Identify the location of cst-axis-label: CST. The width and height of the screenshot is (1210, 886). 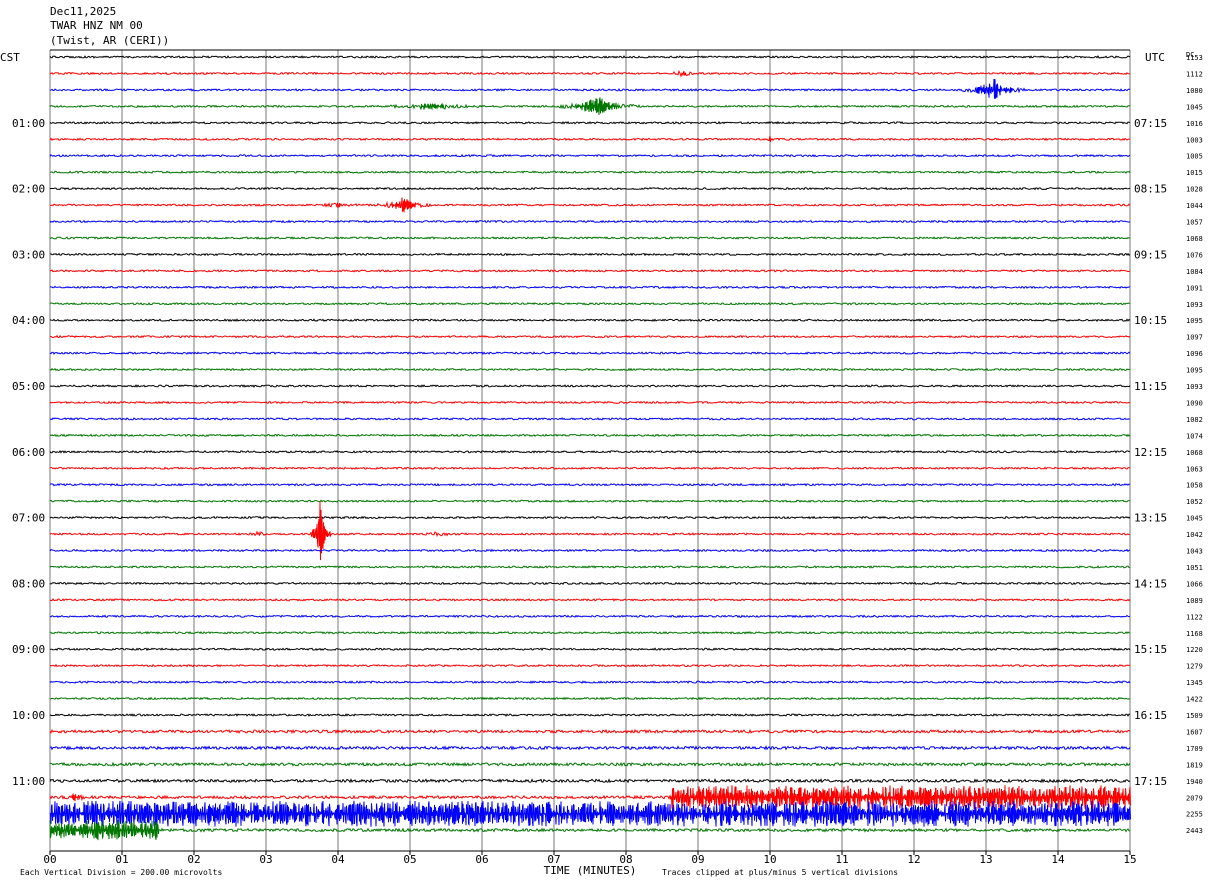
(10, 57).